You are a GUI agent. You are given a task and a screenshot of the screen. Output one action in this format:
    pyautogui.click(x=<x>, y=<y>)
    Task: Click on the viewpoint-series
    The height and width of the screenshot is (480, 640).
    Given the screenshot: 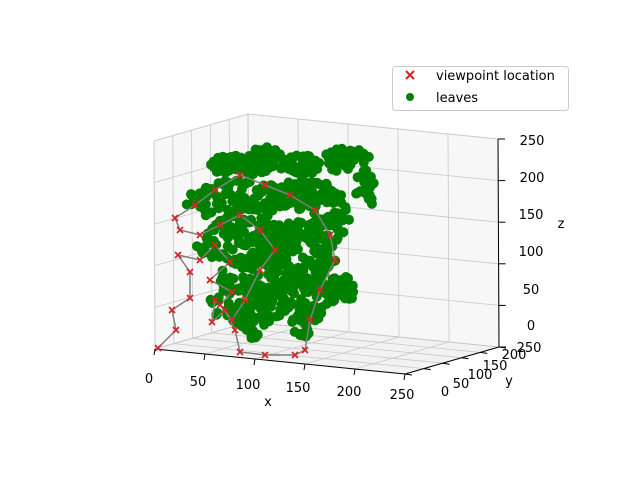 What is the action you would take?
    pyautogui.click(x=246, y=265)
    